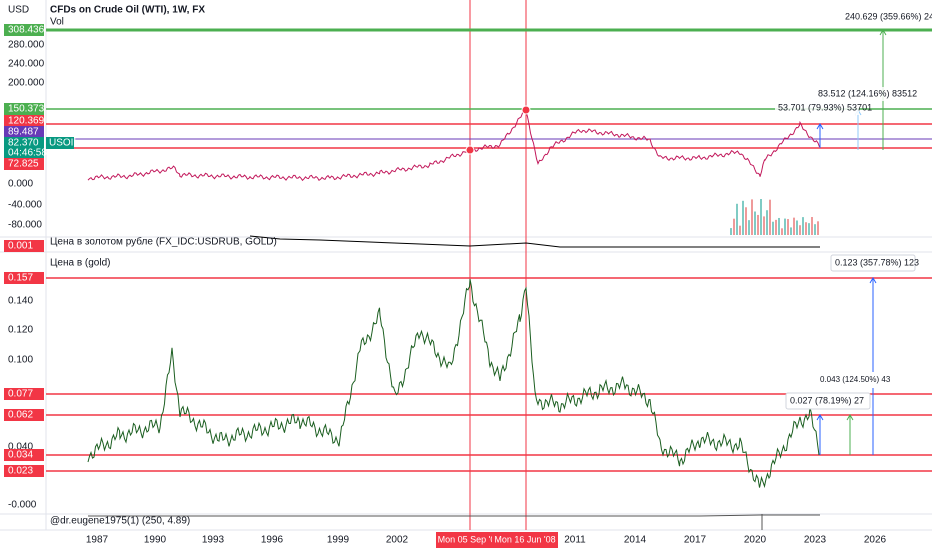  Describe the element at coordinates (213, 540) in the screenshot. I see `x-axis-label: 1993` at that location.